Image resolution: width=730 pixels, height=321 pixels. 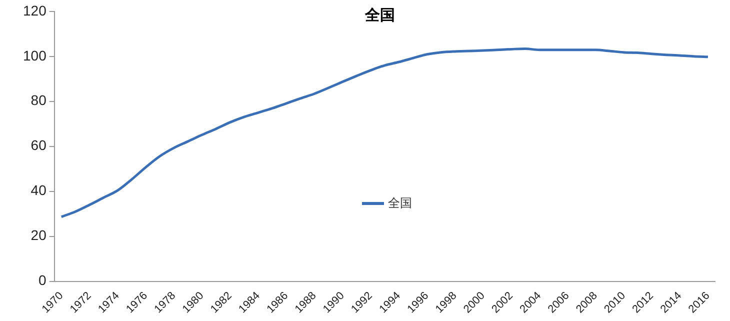 I want to click on legend-label: 全国, so click(x=400, y=203).